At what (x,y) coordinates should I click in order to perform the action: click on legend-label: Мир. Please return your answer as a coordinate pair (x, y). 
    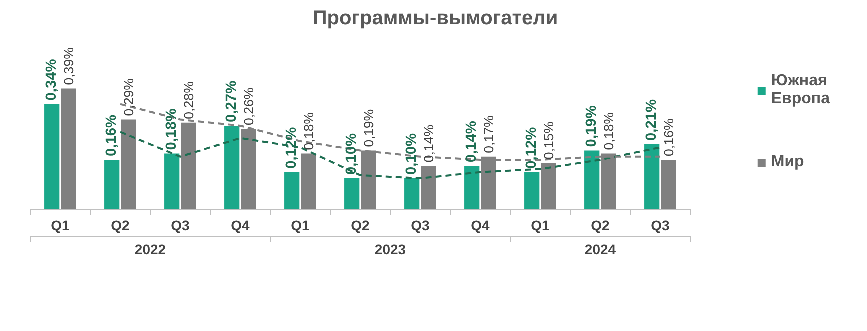
    Looking at the image, I should click on (787, 162).